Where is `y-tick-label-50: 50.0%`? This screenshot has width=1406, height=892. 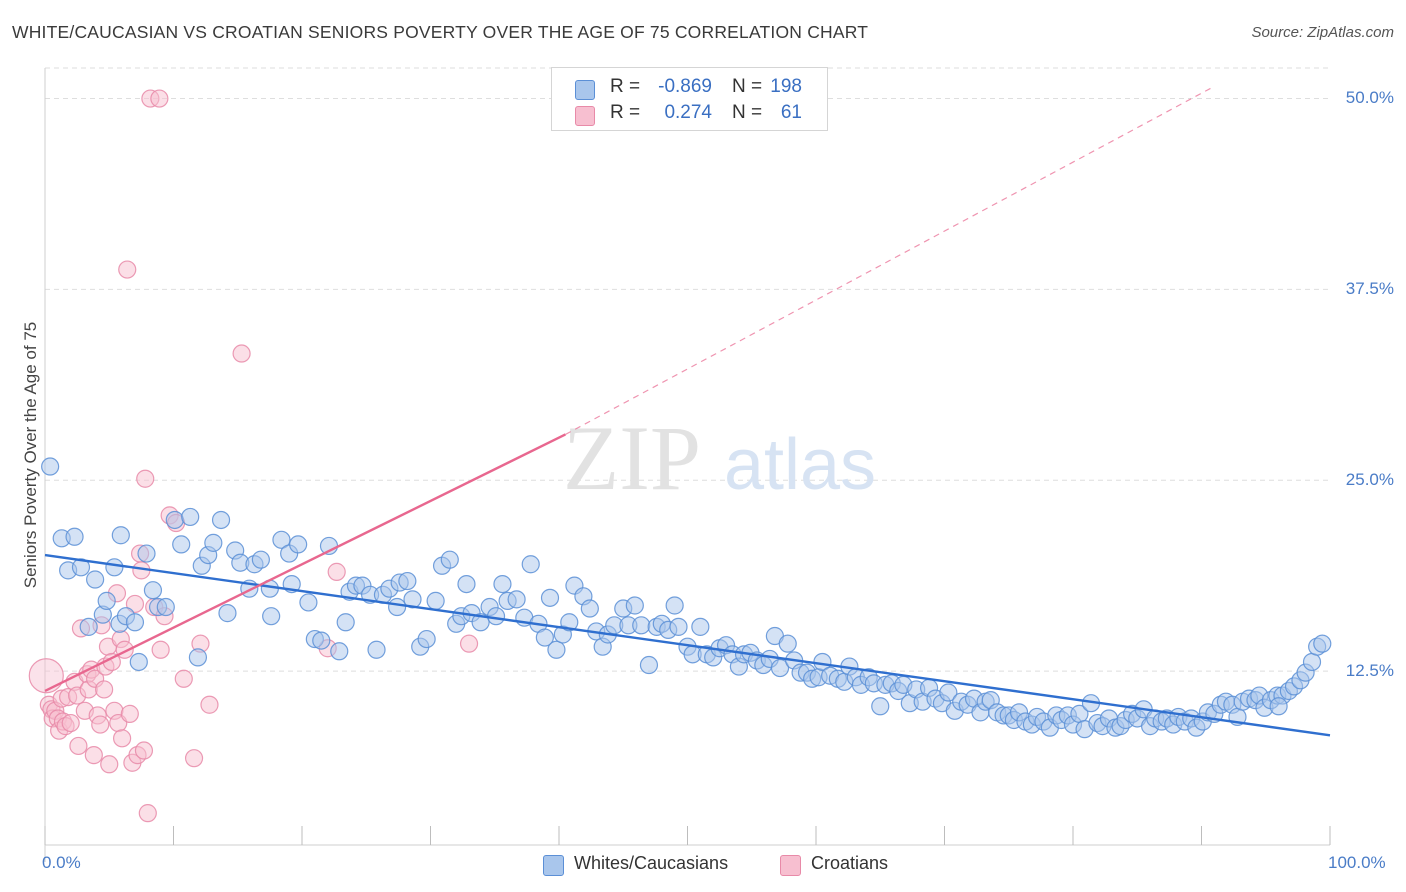 y-tick-label-50: 50.0% is located at coordinates (1369, 97).